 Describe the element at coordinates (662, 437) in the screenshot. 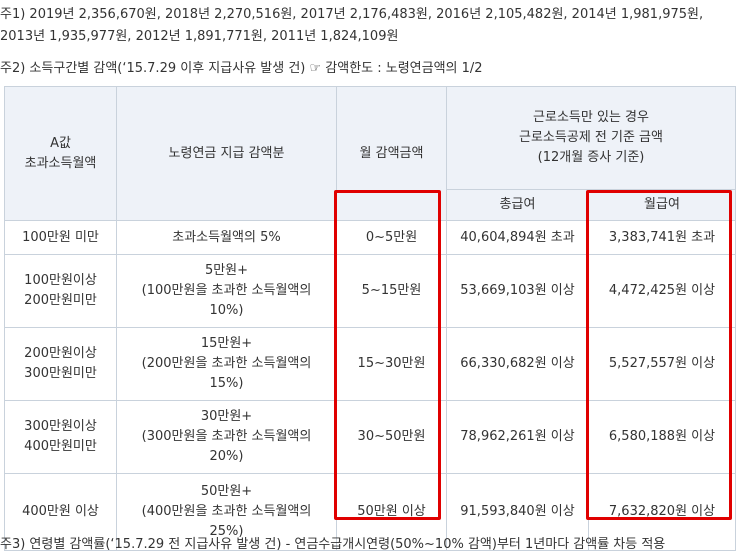

I see `cell-monthly-salary: 6,580,188원 이상` at that location.